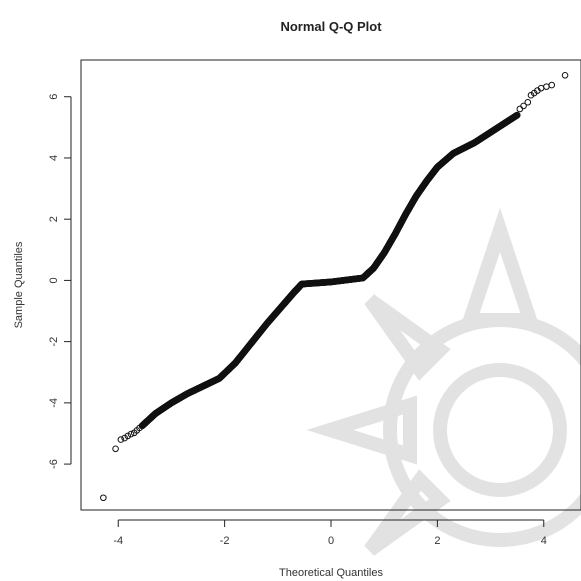 Image resolution: width=581 pixels, height=581 pixels. I want to click on x-axis: -4 -2 0 2 4, so click(330, 533).